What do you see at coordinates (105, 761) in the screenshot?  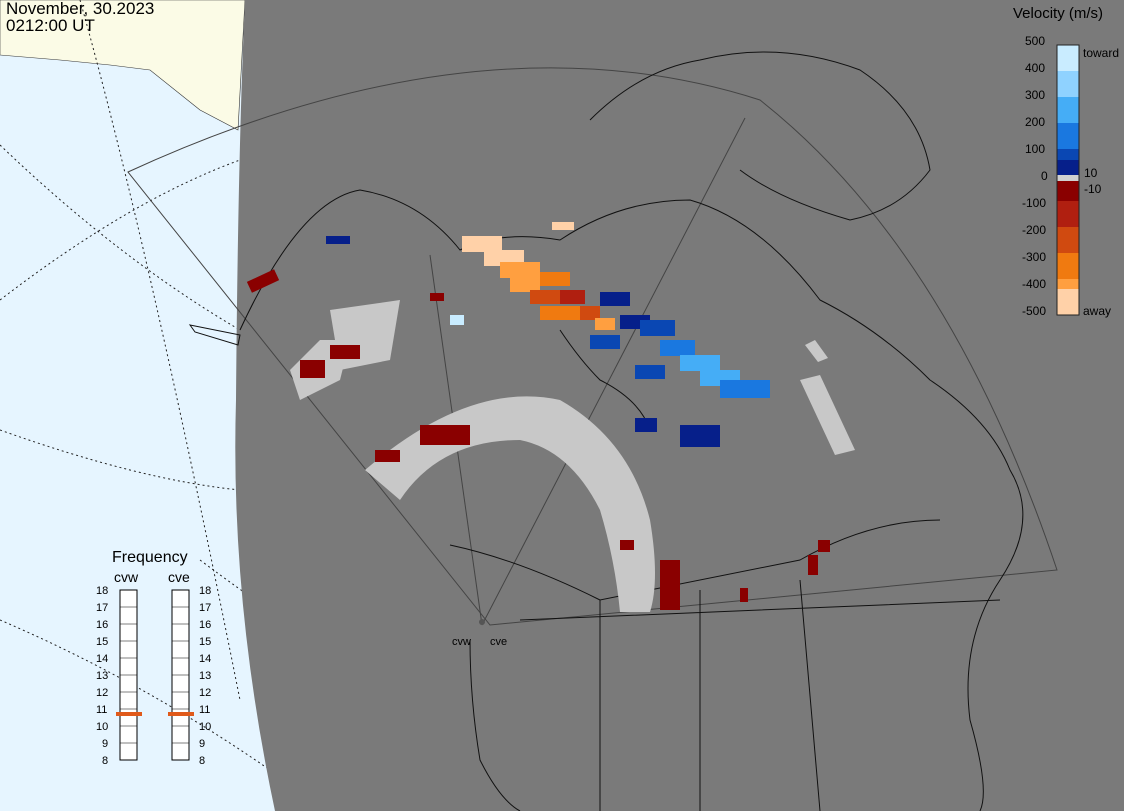 I see `freq-scale-left: 8` at bounding box center [105, 761].